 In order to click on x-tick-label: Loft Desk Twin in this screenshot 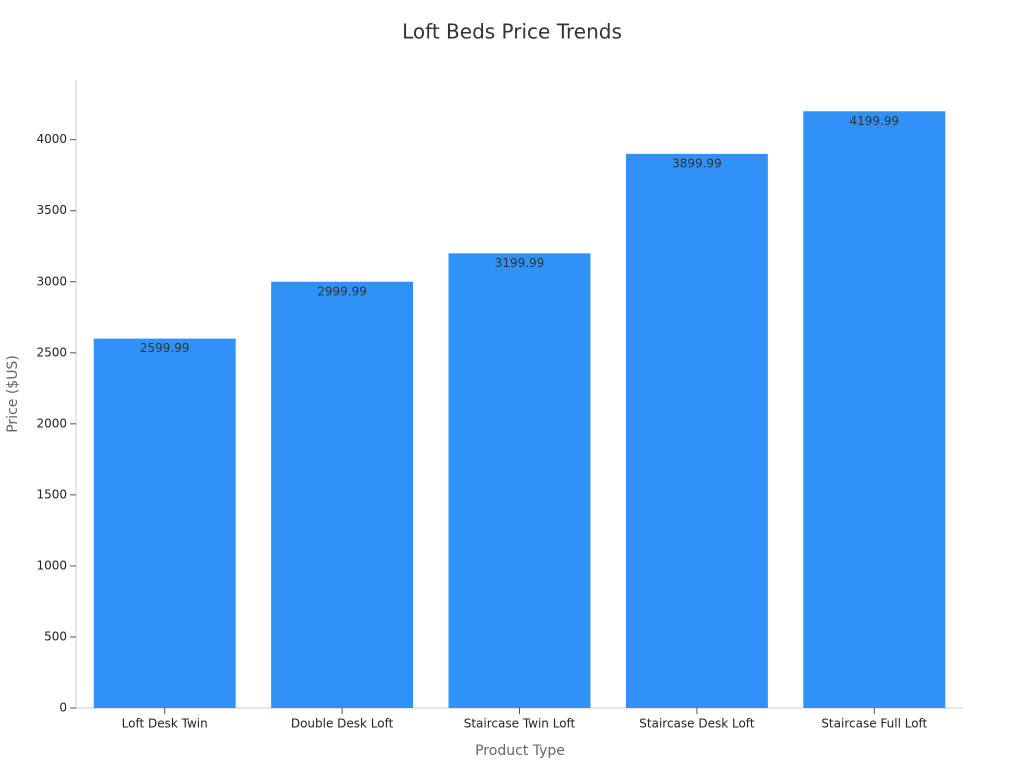, I will do `click(165, 724)`.